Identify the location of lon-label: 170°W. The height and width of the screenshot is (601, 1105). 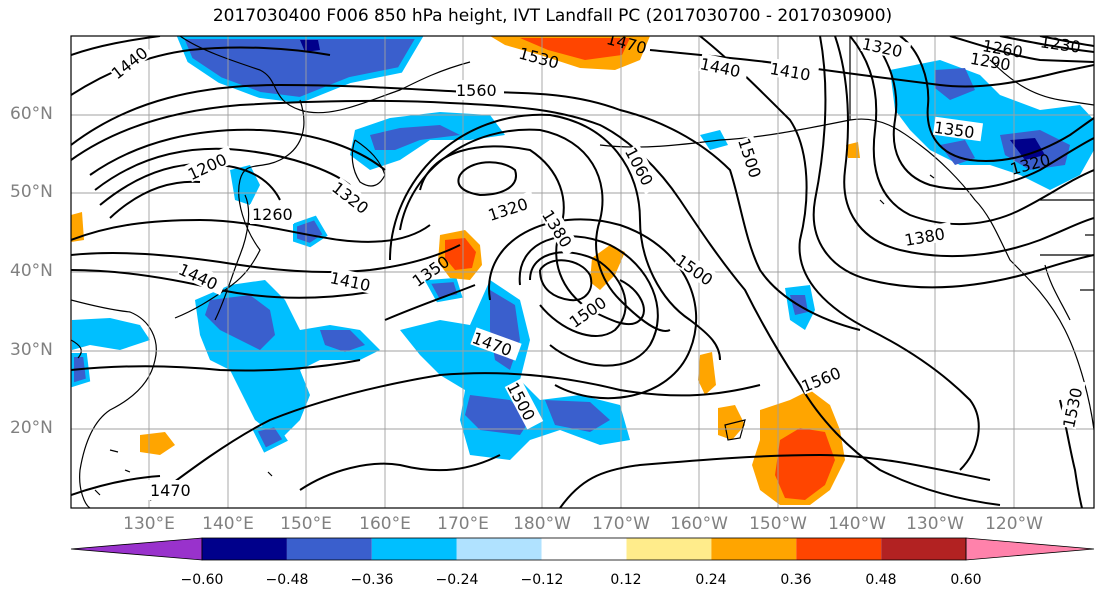
(621, 524).